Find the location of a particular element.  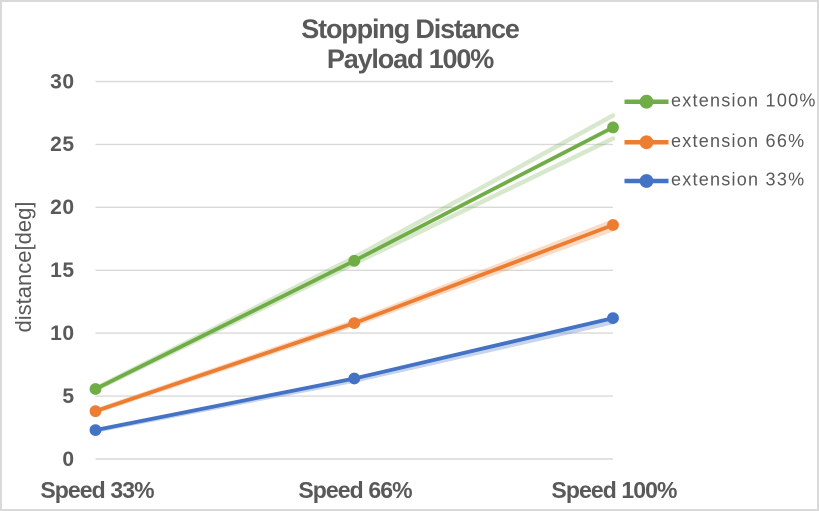

svg-text: extension 33% is located at coordinates (738, 180).